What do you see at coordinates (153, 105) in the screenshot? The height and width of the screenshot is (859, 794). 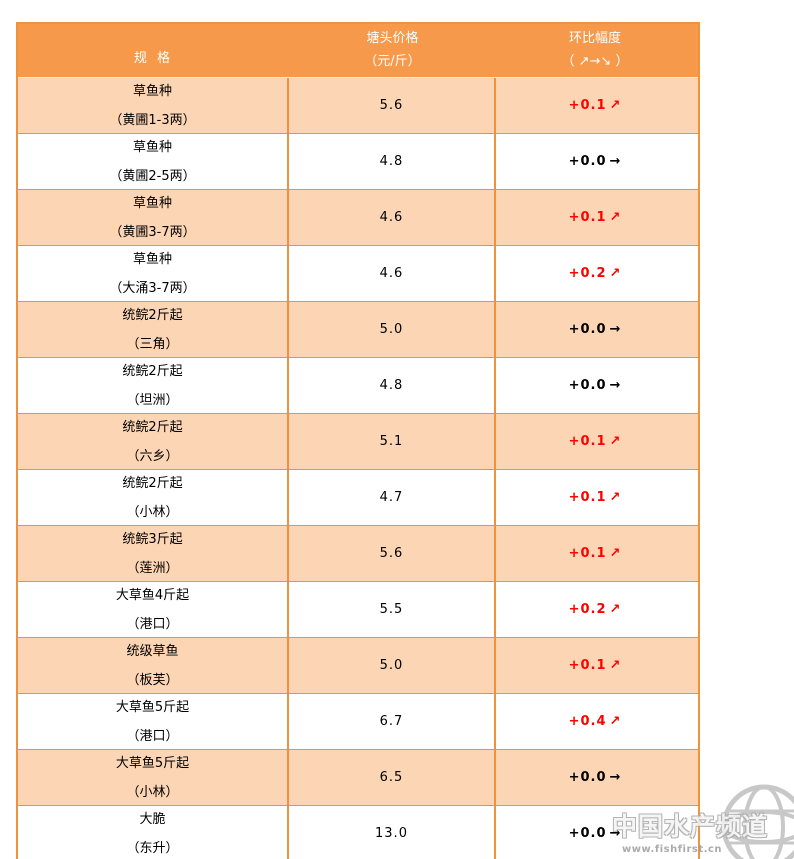 I see `spec-cell: 草鱼种 （黄圃1-3两）` at bounding box center [153, 105].